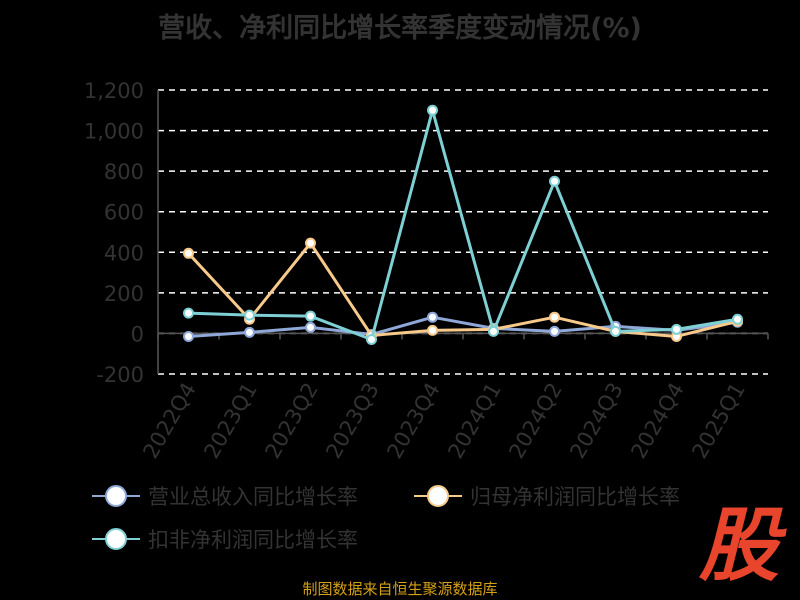 This screenshot has width=800, height=600. I want to click on brand-logo: 股, so click(739, 545).